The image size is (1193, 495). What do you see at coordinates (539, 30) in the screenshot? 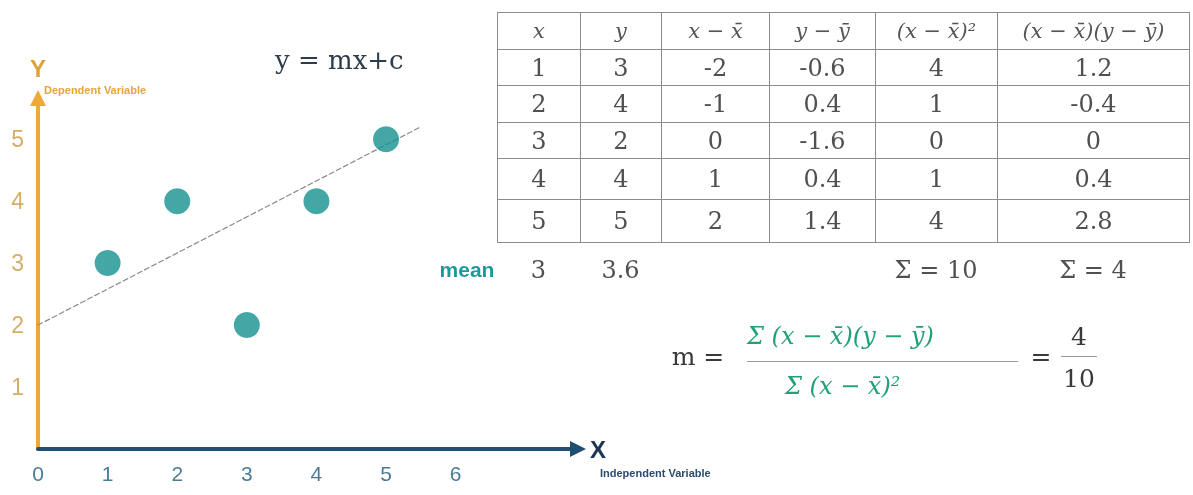
I see `text: x` at bounding box center [539, 30].